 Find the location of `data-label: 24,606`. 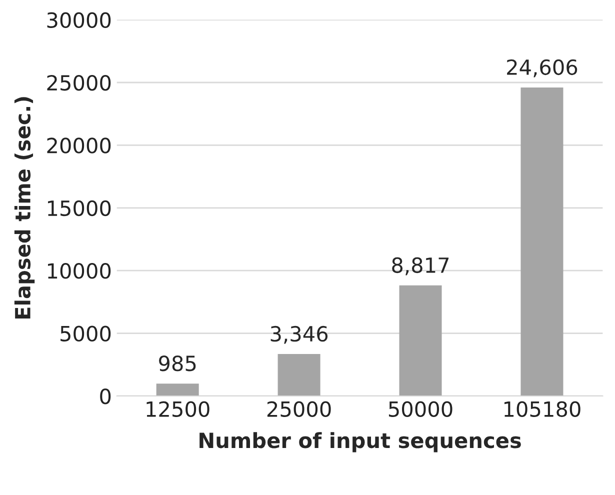

data-label: 24,606 is located at coordinates (542, 68).